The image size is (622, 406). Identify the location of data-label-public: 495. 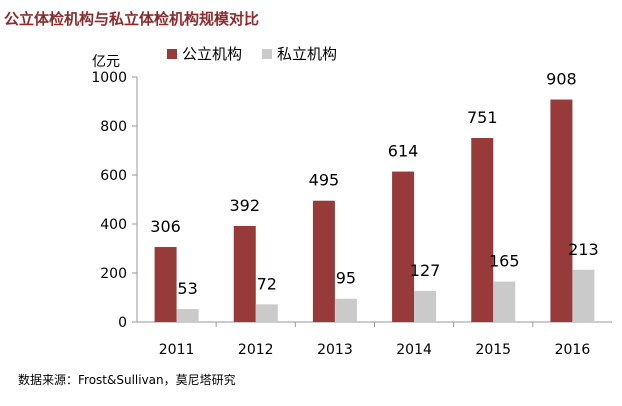
(324, 180).